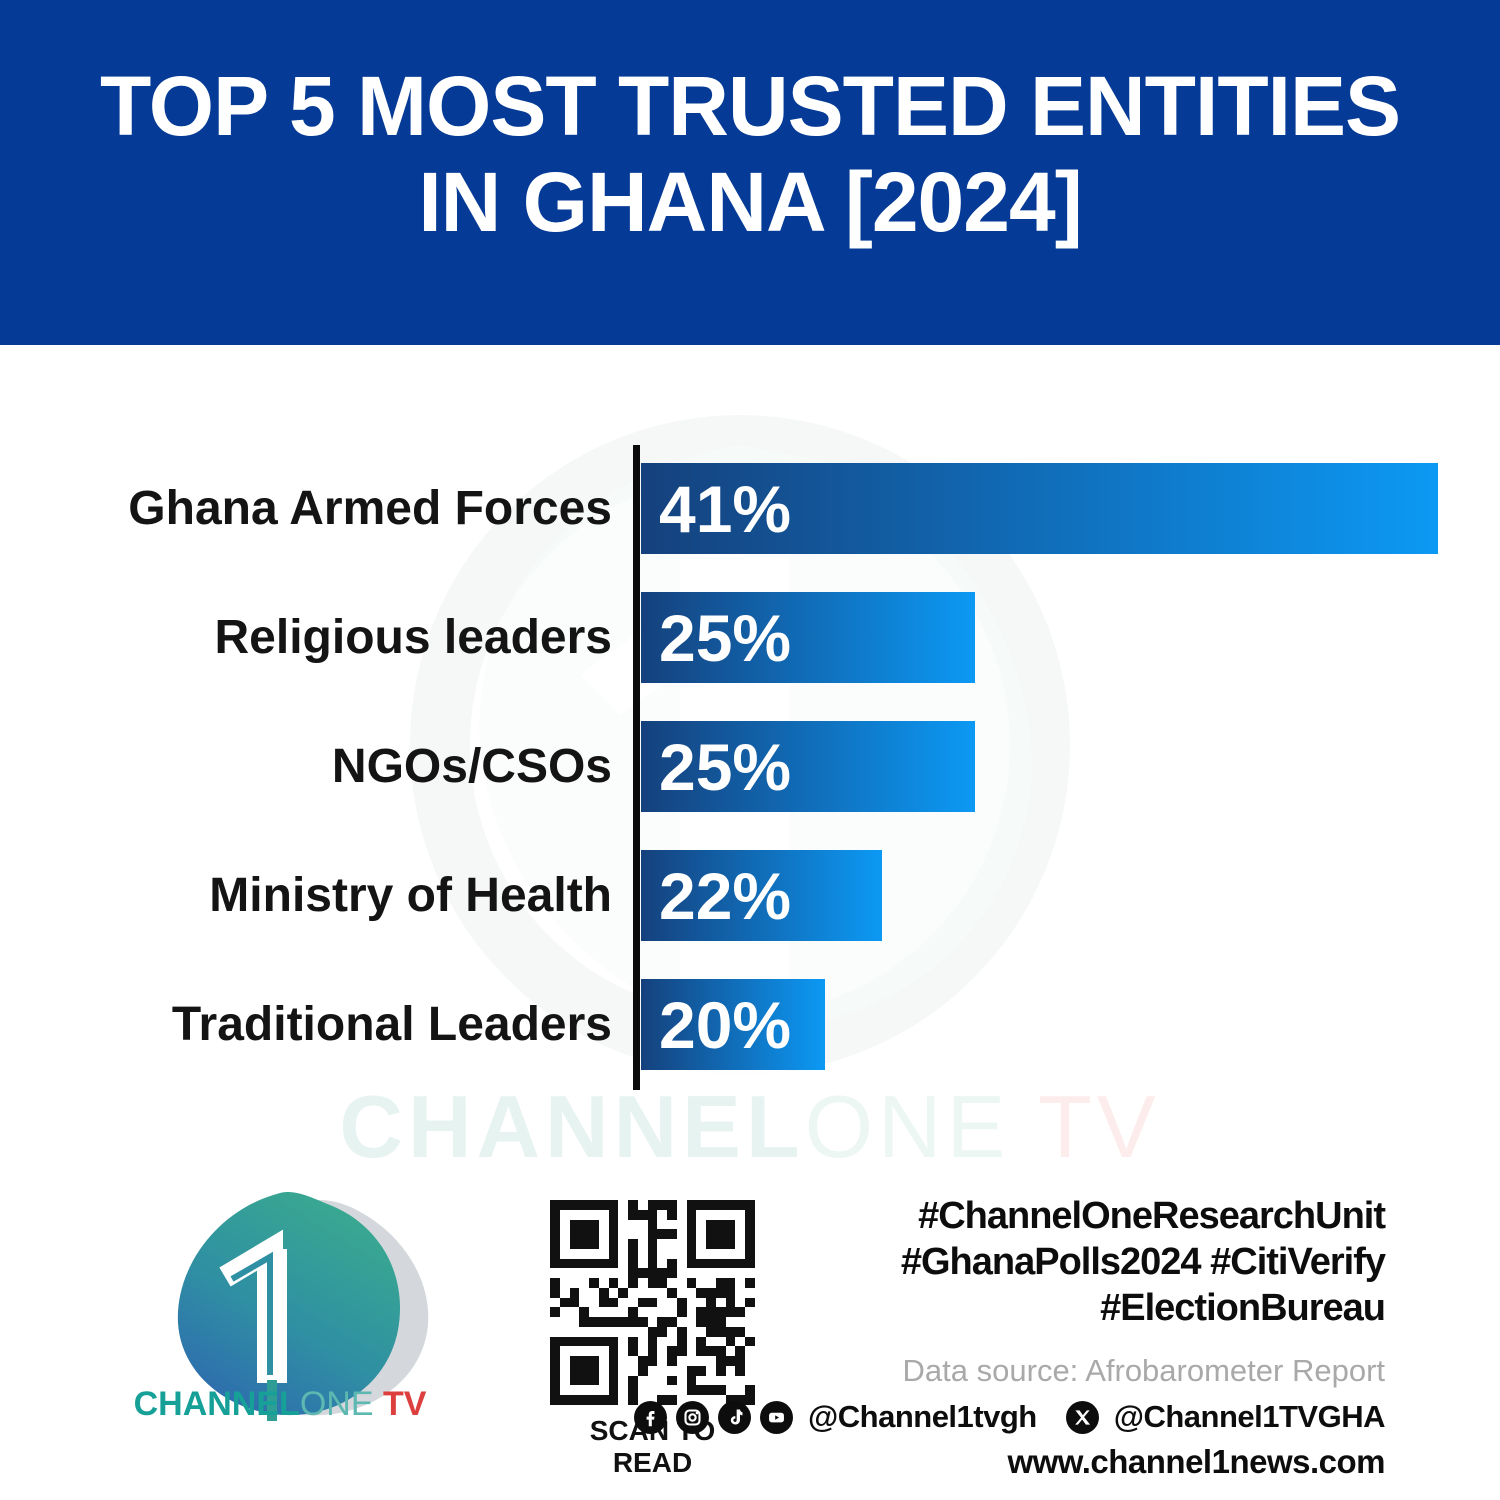 This screenshot has width=1500, height=1500. I want to click on data-source-note: Data source: Afrobarometer Report, so click(1143, 1370).